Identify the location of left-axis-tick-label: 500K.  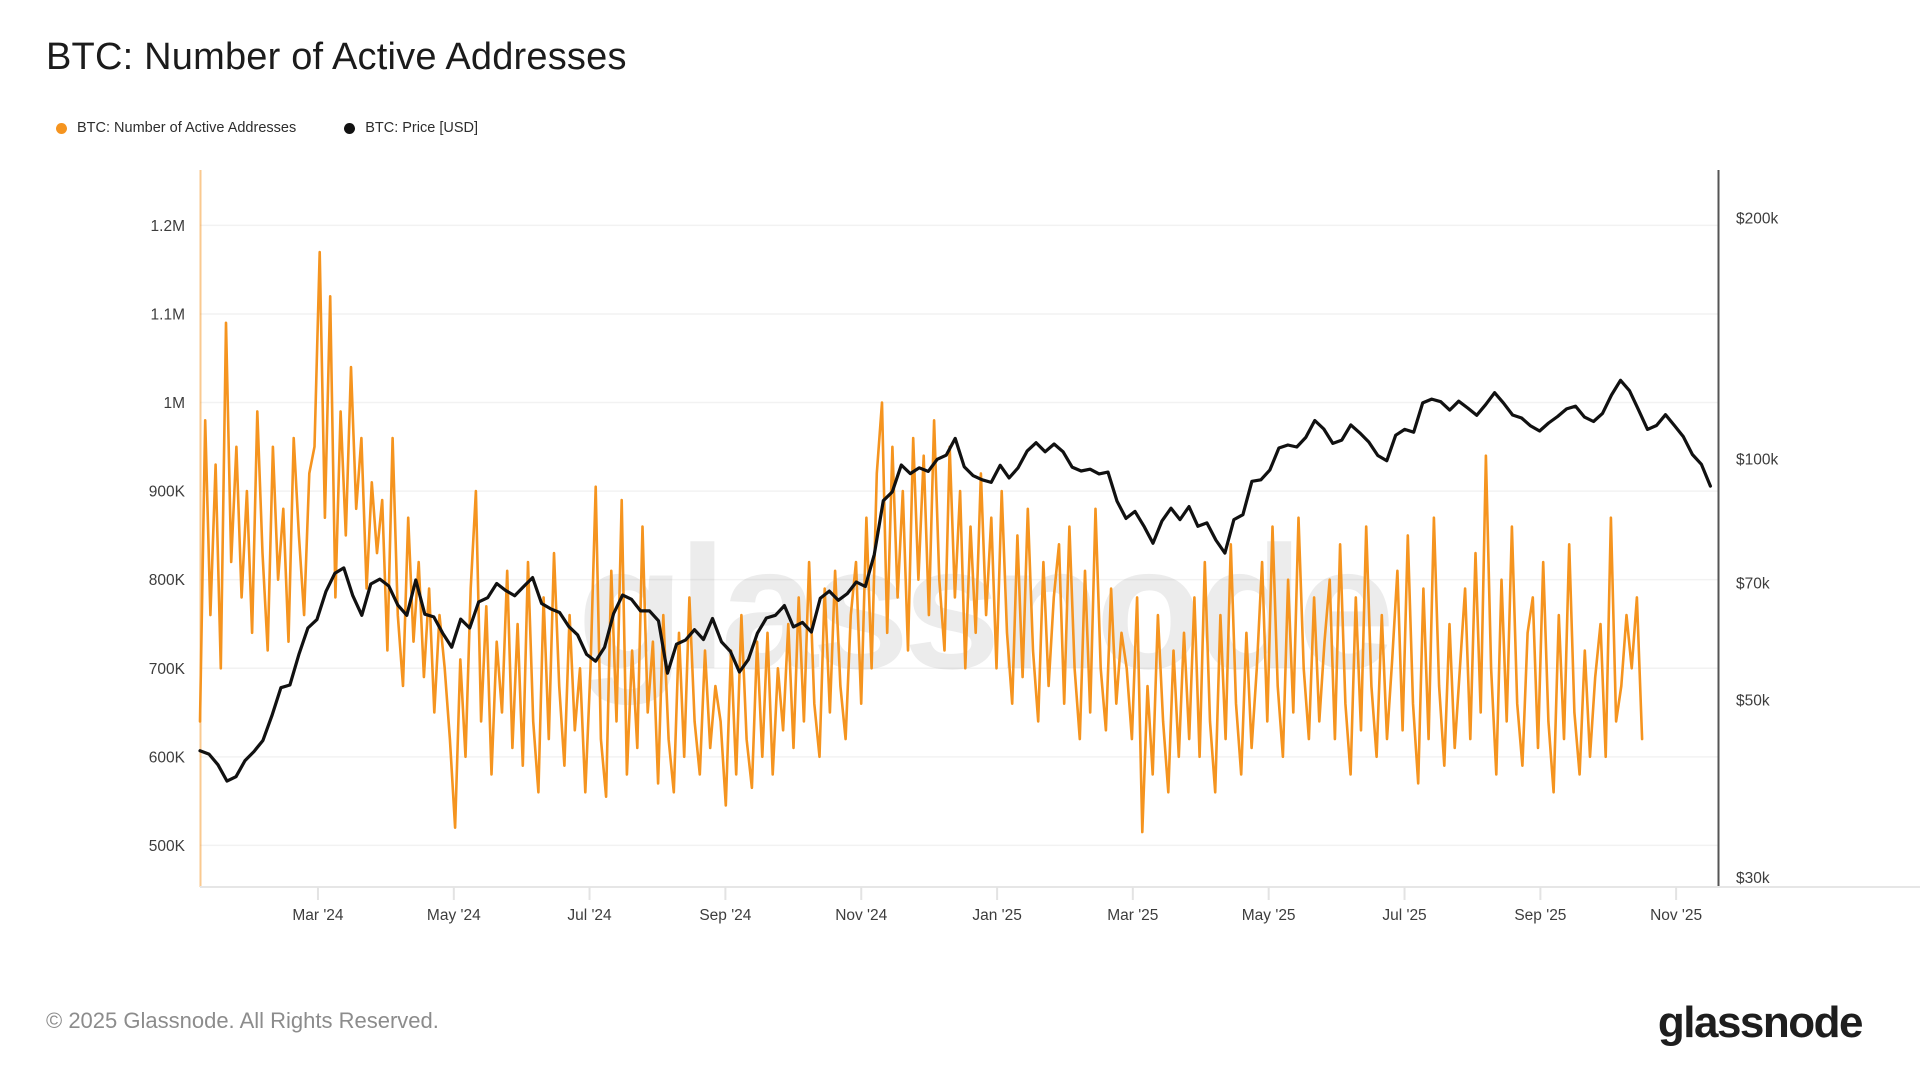
(167, 846).